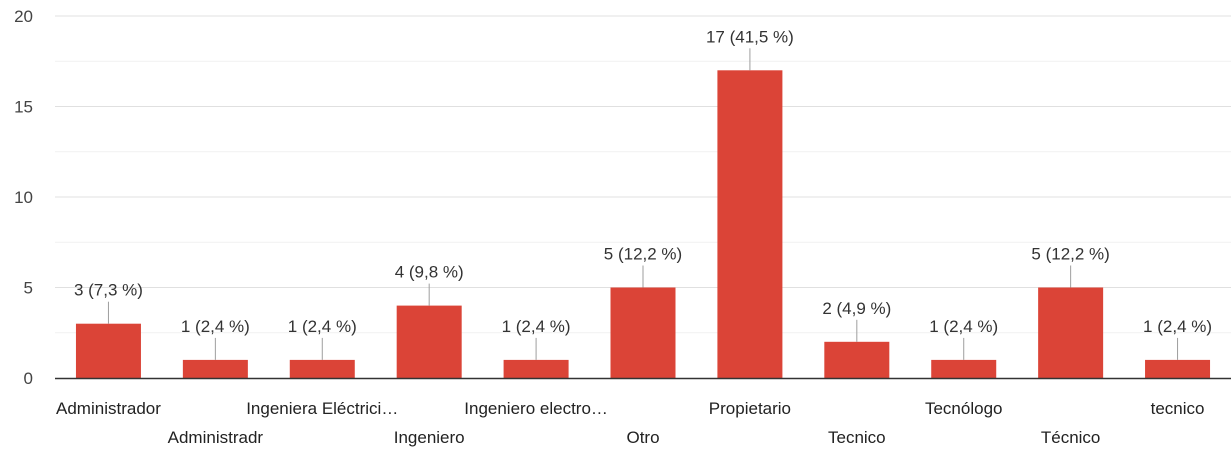  I want to click on y-axis-ticks: 0 5 10 15 20, so click(23, 197).